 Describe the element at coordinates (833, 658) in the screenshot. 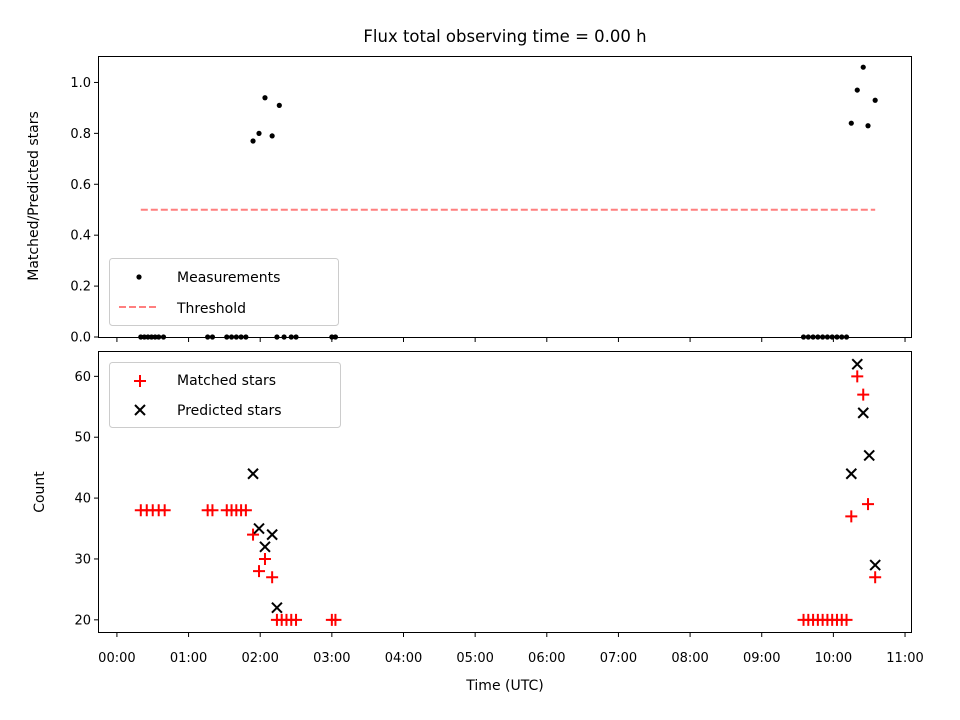

I see `x-tick-label: 10:00` at that location.